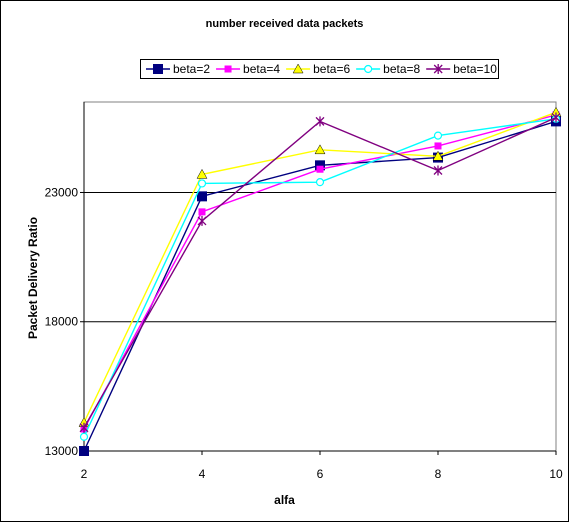  I want to click on legend-entry: beta=2, so click(178, 69).